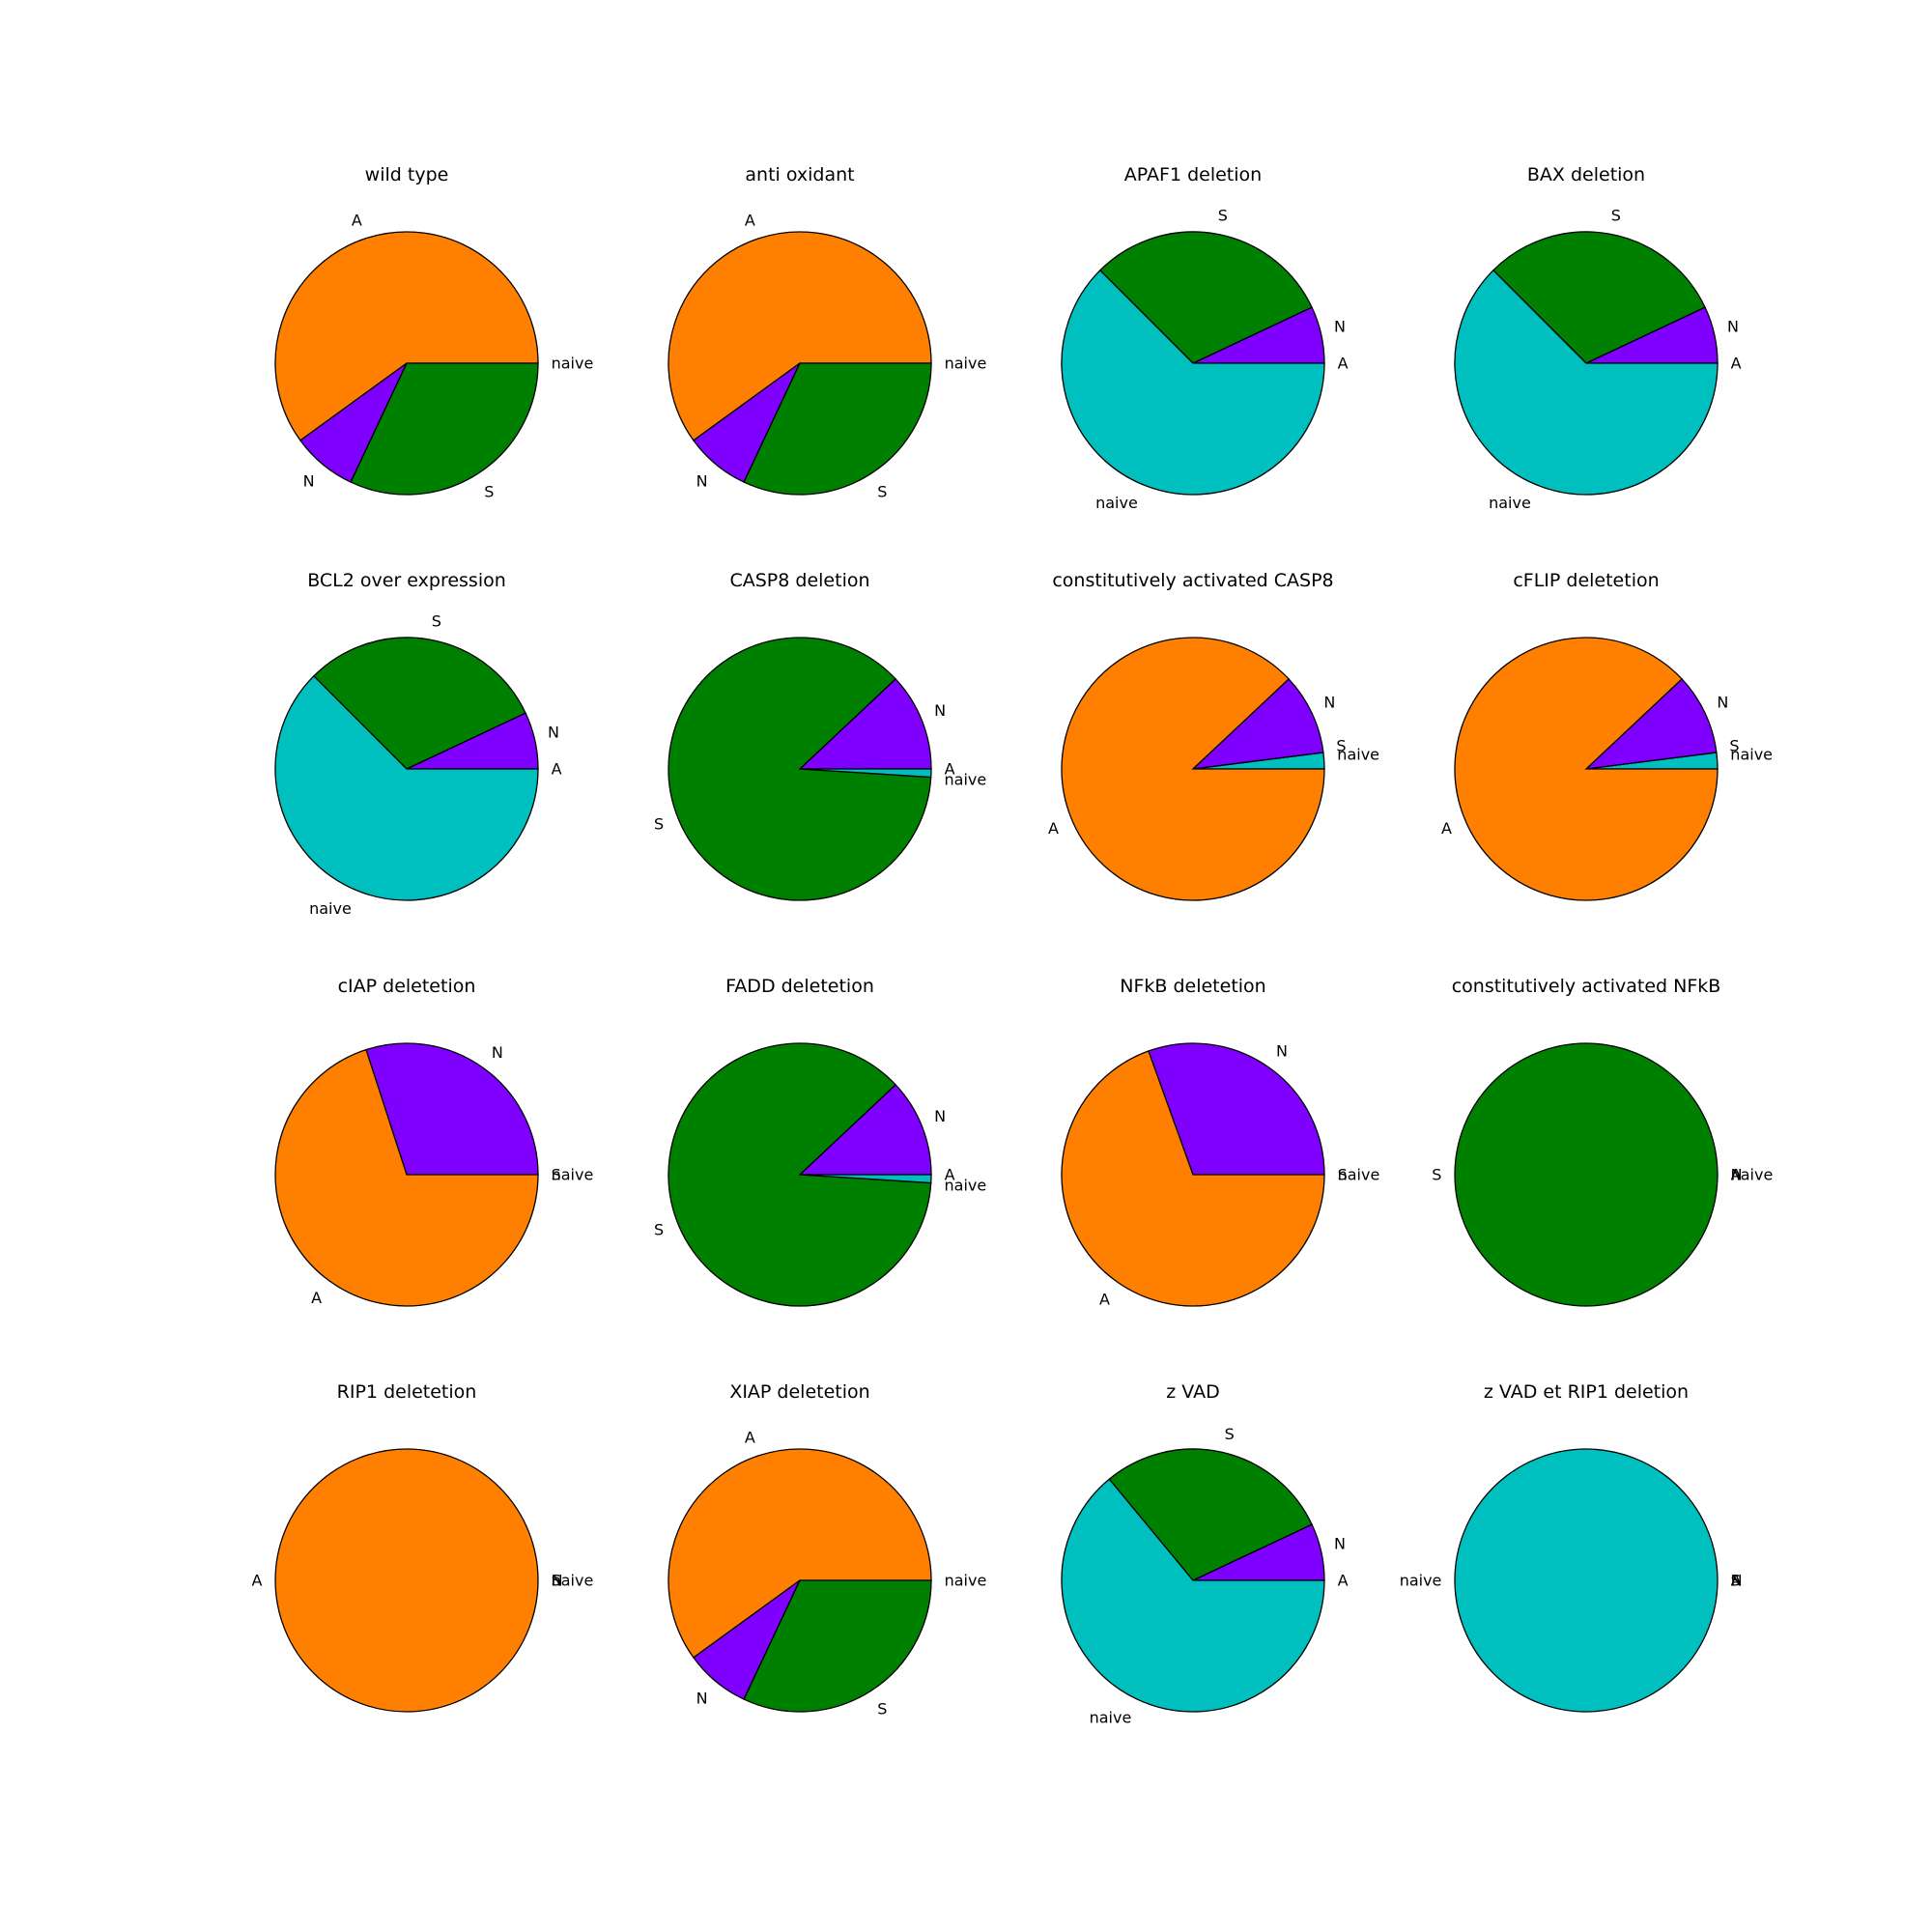  I want to click on pie-chart: anti oxidant naive A N S, so click(827, 332).